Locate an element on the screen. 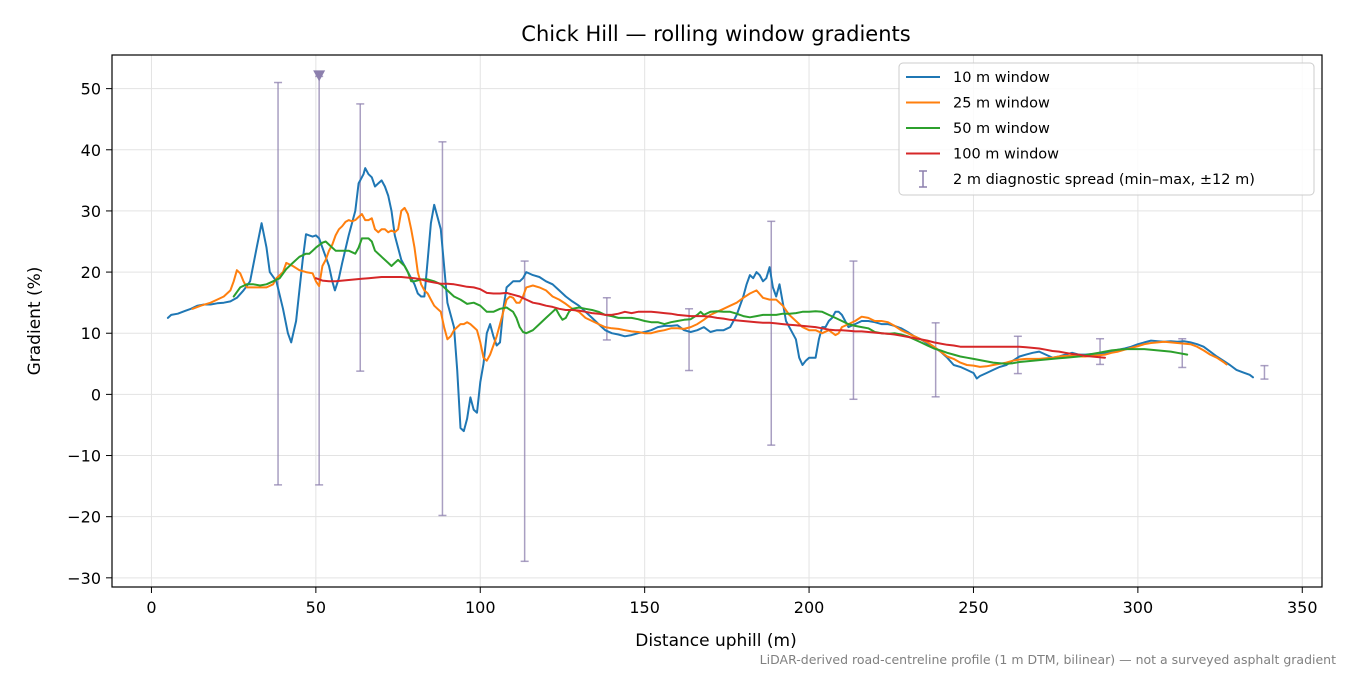  y-tick-label: 10 is located at coordinates (91, 333).